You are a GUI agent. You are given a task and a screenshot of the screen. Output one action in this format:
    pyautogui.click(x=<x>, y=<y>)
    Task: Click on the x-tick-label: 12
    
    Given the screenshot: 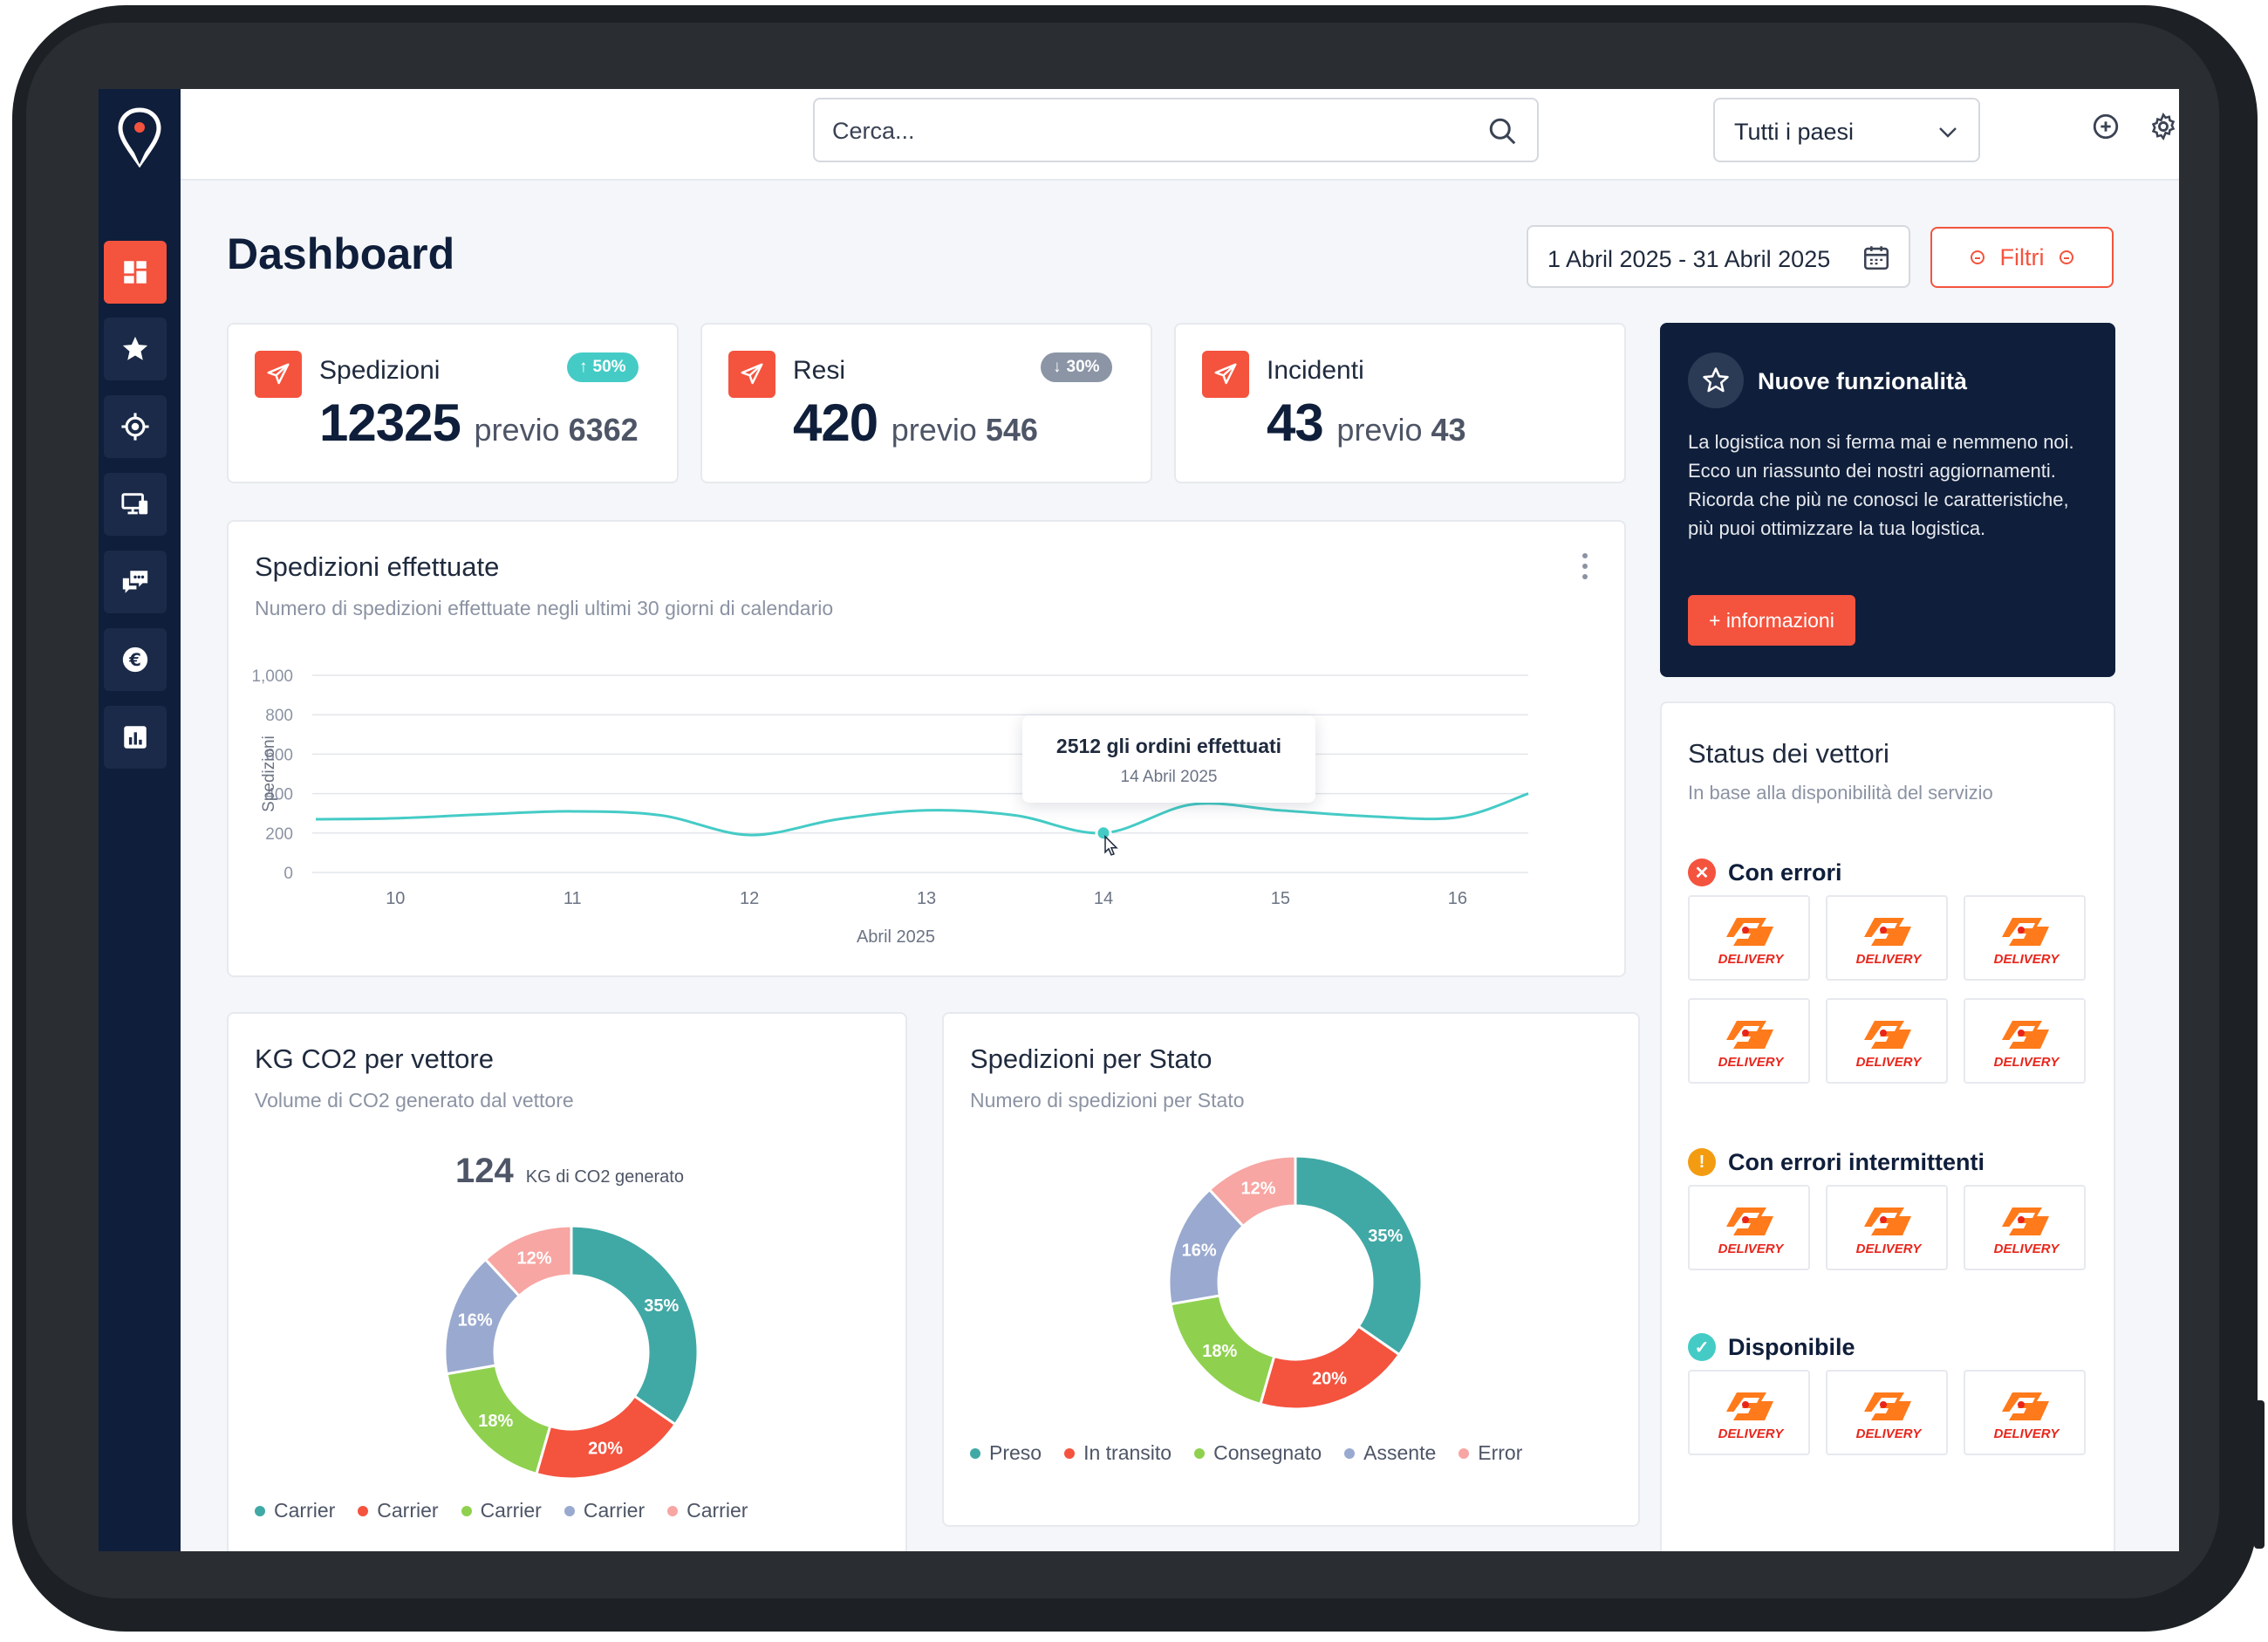 What is the action you would take?
    pyautogui.click(x=750, y=899)
    